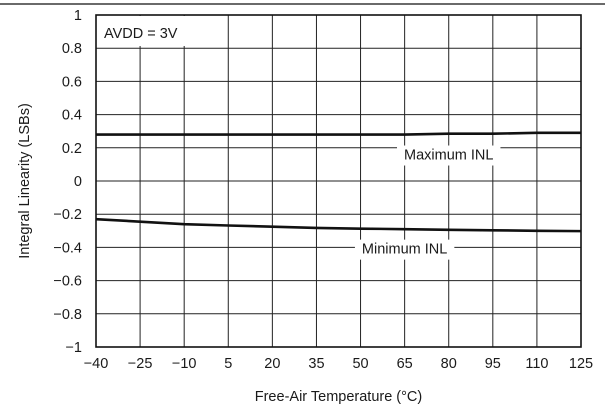 This screenshot has height=412, width=605. I want to click on x-tick-label: 95, so click(493, 364).